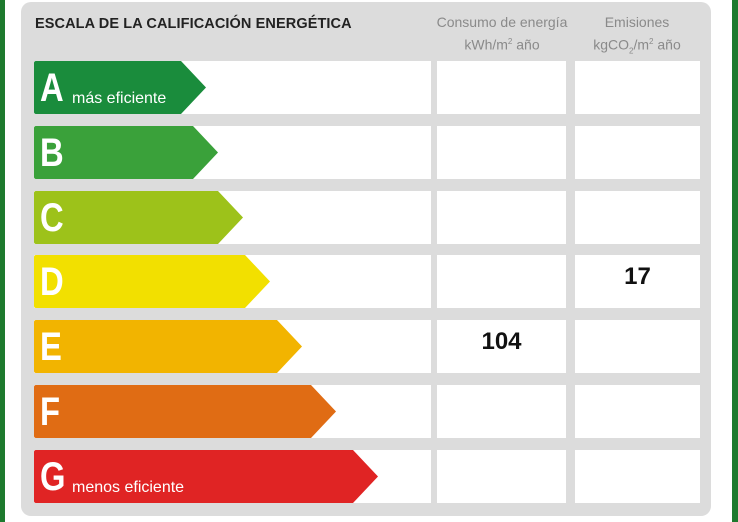  Describe the element at coordinates (168, 346) in the screenshot. I see `rating-arrow-e: E` at that location.